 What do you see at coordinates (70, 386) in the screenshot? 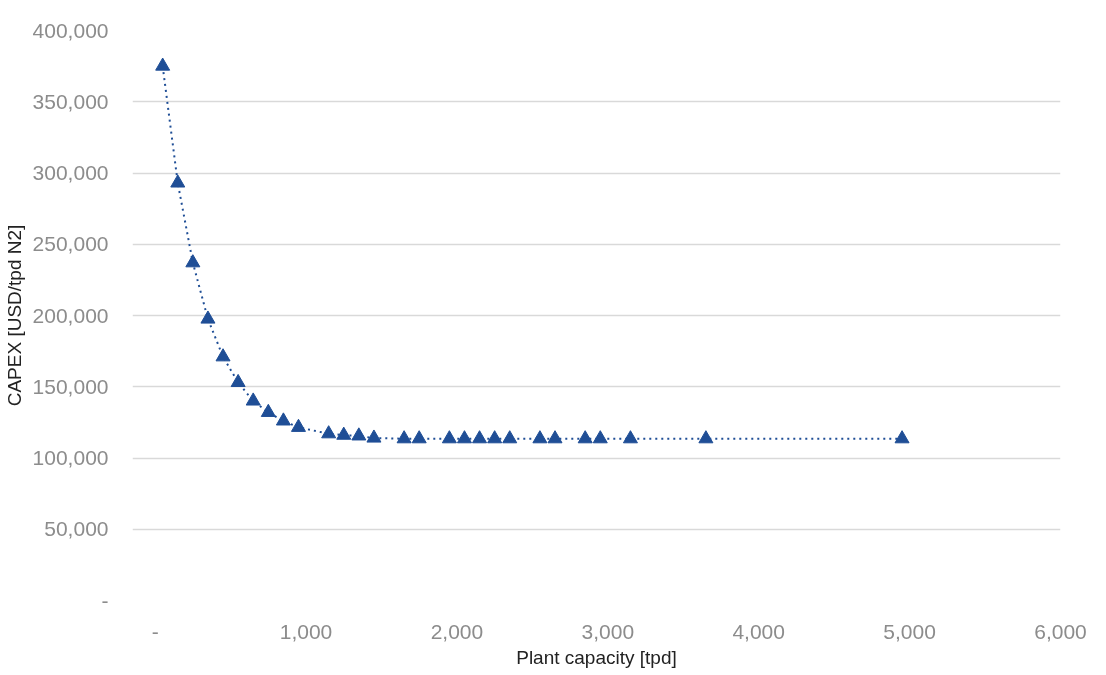
I see `y-tick-label: 150,000` at bounding box center [70, 386].